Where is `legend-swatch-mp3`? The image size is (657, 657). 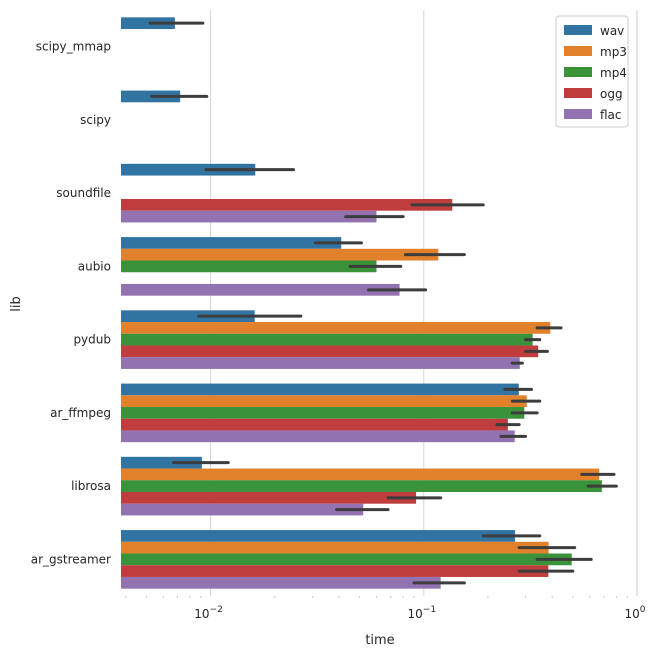
legend-swatch-mp3 is located at coordinates (578, 51).